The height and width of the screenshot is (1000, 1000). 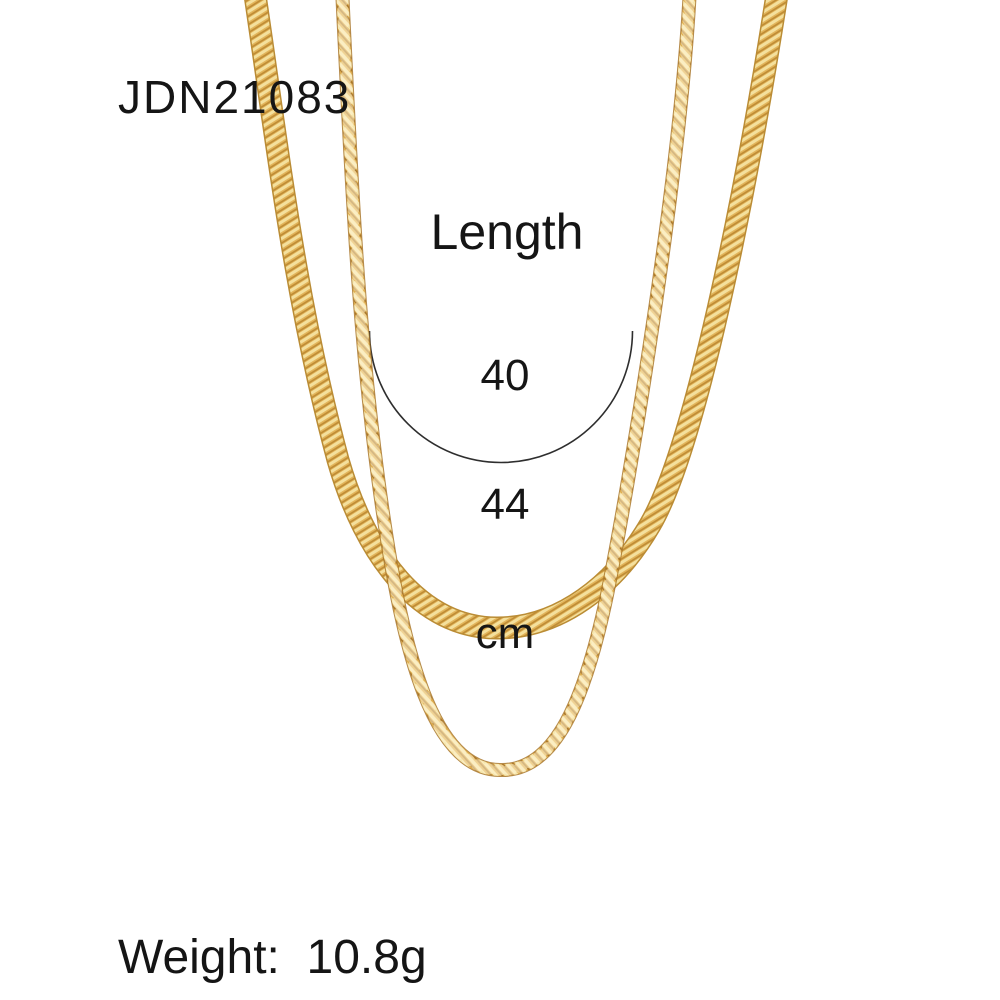 I want to click on product-specs: Weight: 10.8g Extend: +5.0cm, so click(x=285, y=910).